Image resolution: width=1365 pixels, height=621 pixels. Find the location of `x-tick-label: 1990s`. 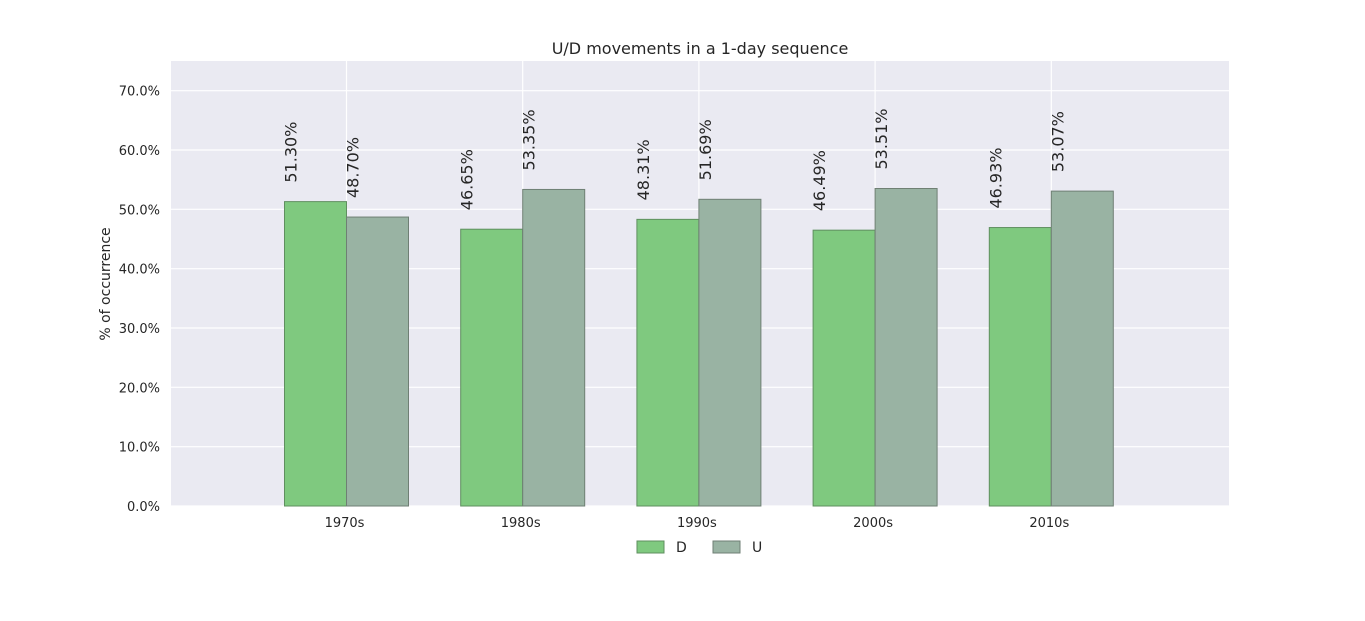

x-tick-label: 1990s is located at coordinates (697, 523).